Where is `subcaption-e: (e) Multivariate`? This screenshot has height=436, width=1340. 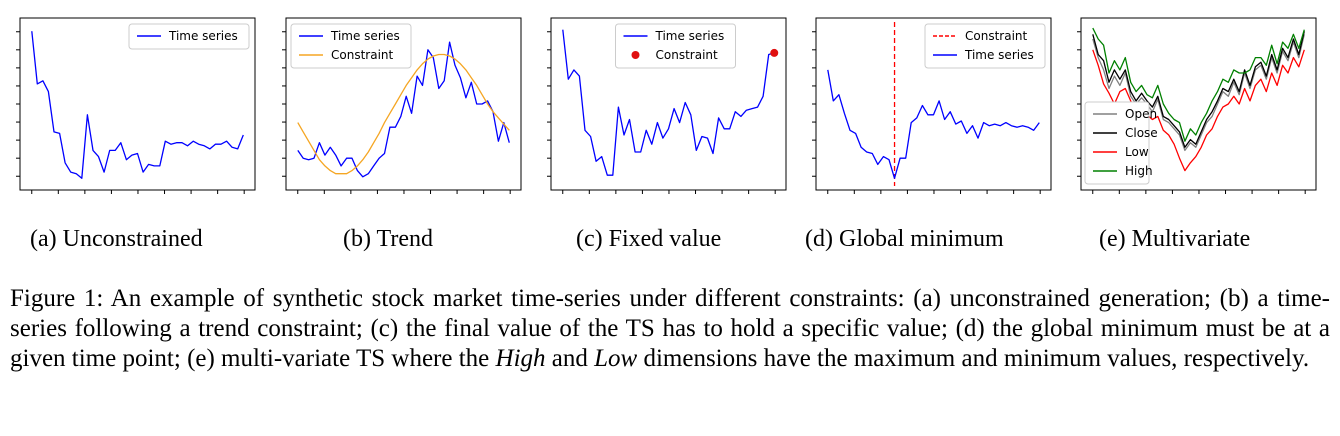 subcaption-e: (e) Multivariate is located at coordinates (1175, 239).